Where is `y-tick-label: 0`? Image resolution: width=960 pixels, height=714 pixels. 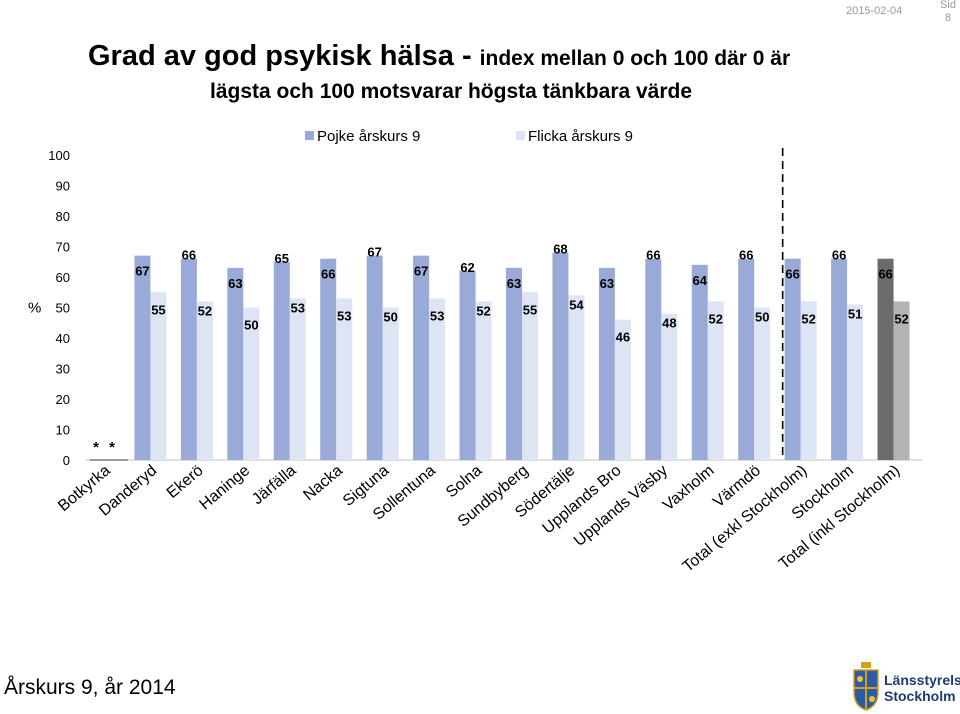 y-tick-label: 0 is located at coordinates (66, 460).